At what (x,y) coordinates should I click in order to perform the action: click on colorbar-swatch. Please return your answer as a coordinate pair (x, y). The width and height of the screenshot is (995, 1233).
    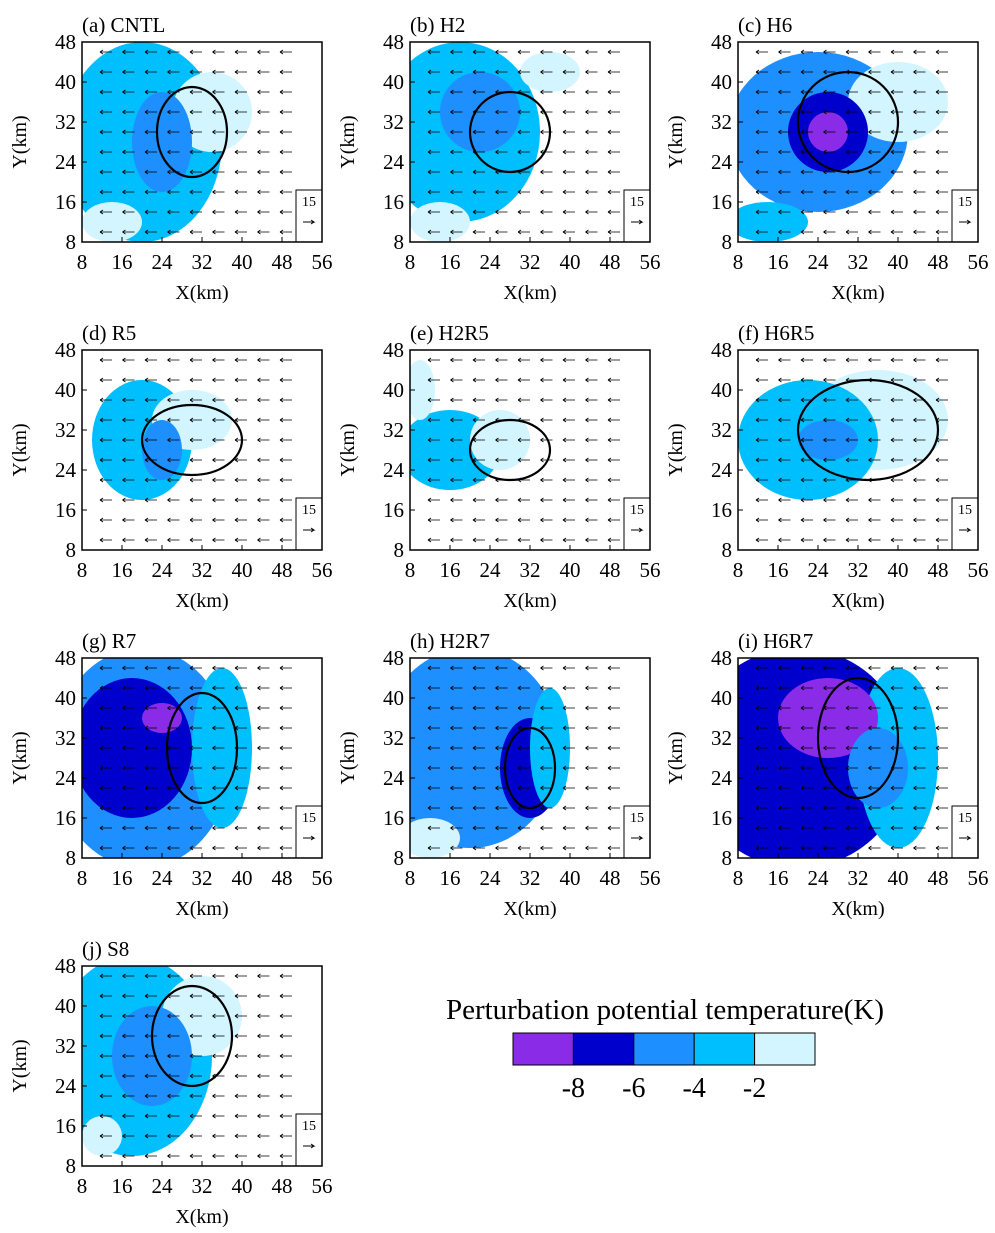
    Looking at the image, I should click on (603, 1049).